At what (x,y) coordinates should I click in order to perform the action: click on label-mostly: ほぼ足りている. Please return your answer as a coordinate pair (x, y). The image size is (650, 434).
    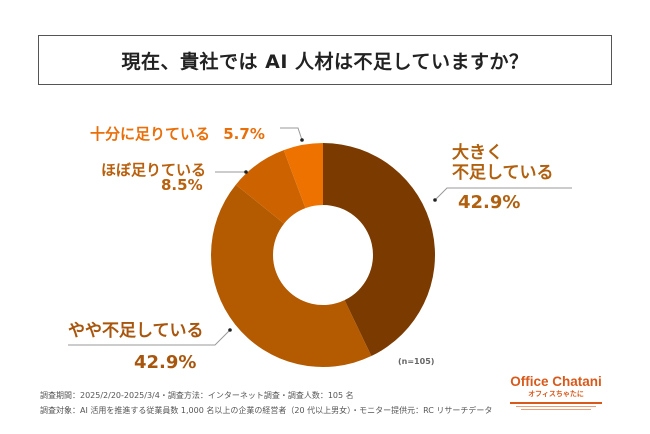
    Looking at the image, I should click on (154, 170).